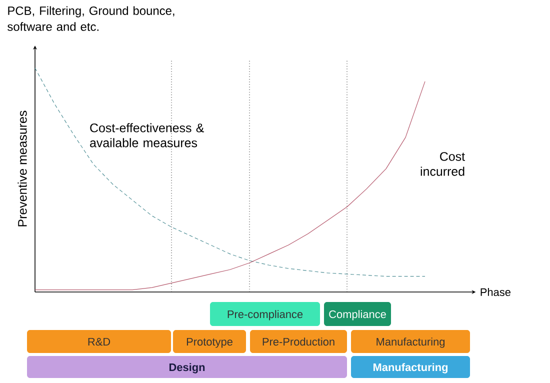  Describe the element at coordinates (99, 342) in the screenshot. I see `text: R&D` at that location.